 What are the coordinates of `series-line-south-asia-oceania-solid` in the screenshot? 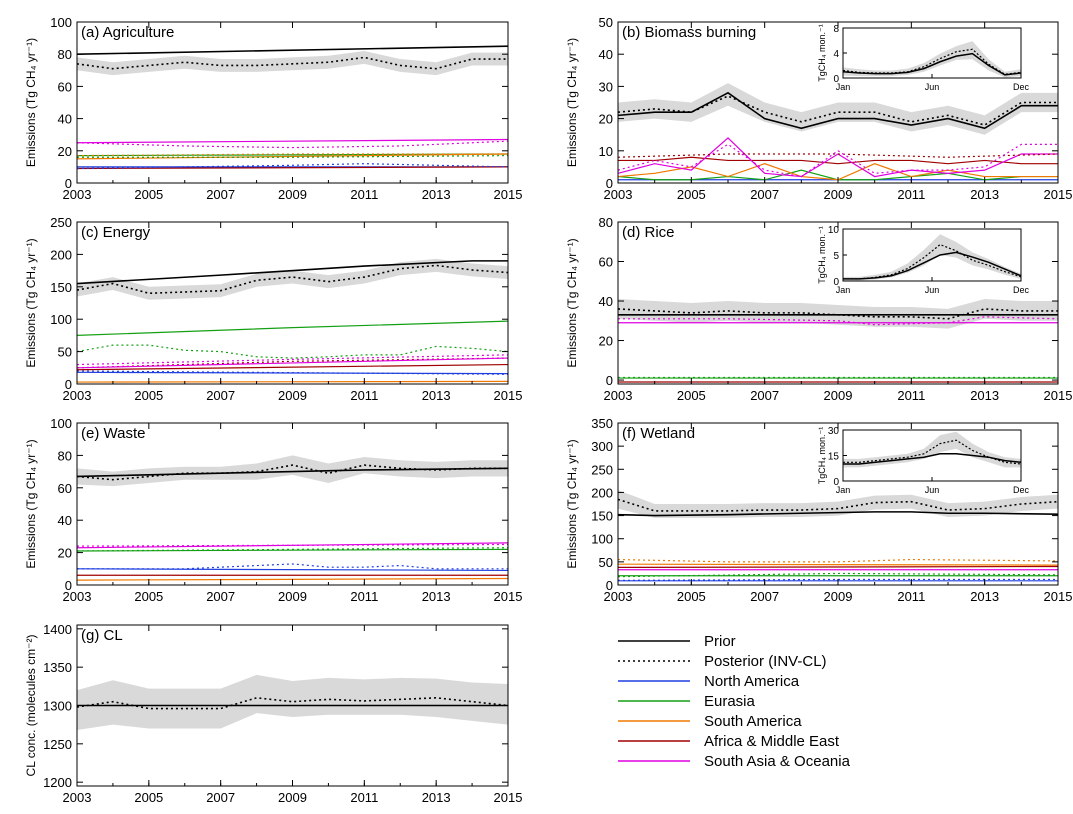 It's located at (838, 157).